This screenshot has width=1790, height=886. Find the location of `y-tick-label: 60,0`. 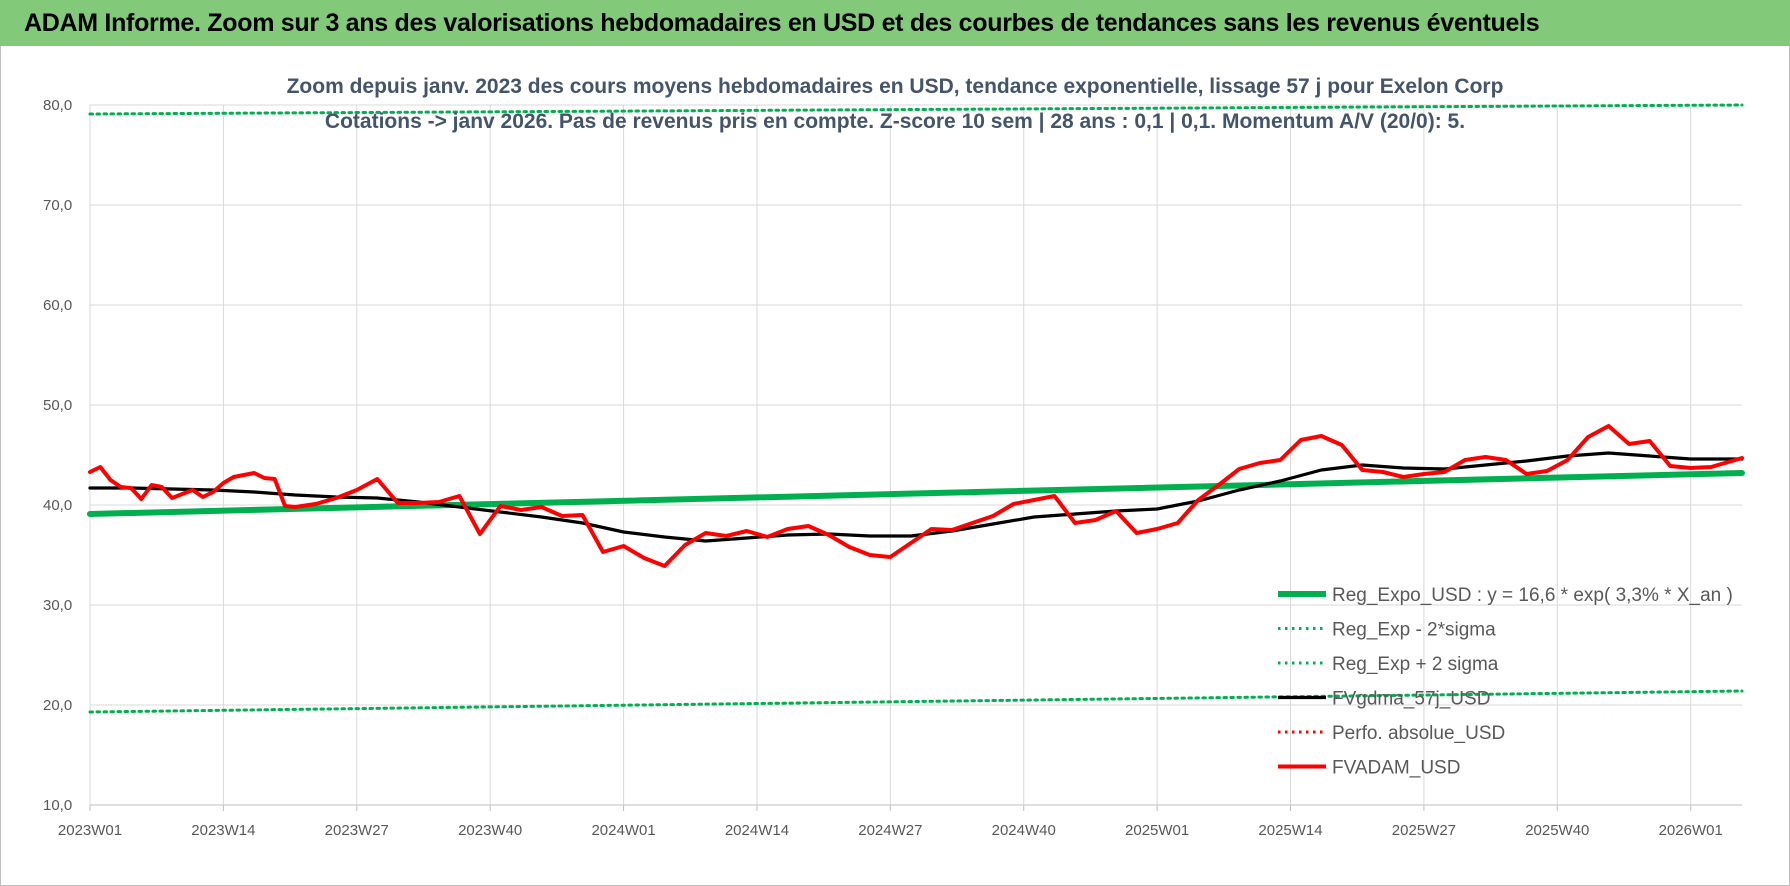

y-tick-label: 60,0 is located at coordinates (57, 305).